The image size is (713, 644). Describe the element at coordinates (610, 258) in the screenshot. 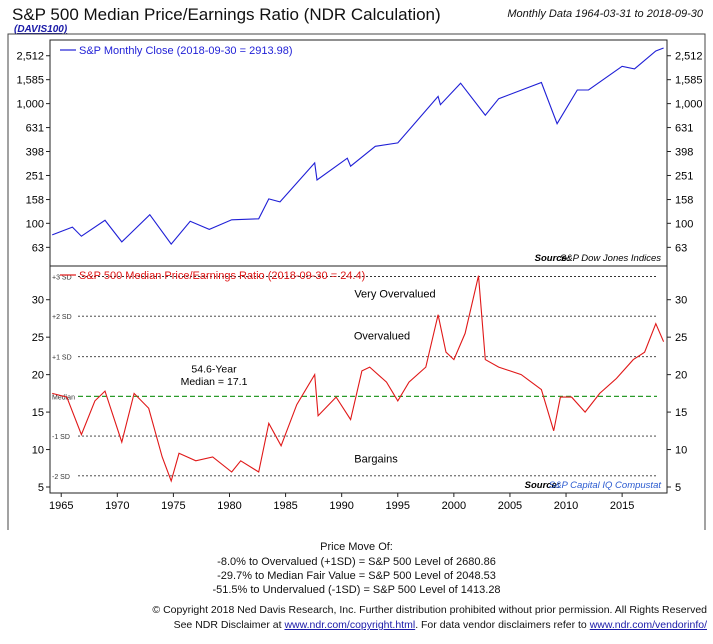

I see `price-source: S&P Dow Jones Indices` at that location.